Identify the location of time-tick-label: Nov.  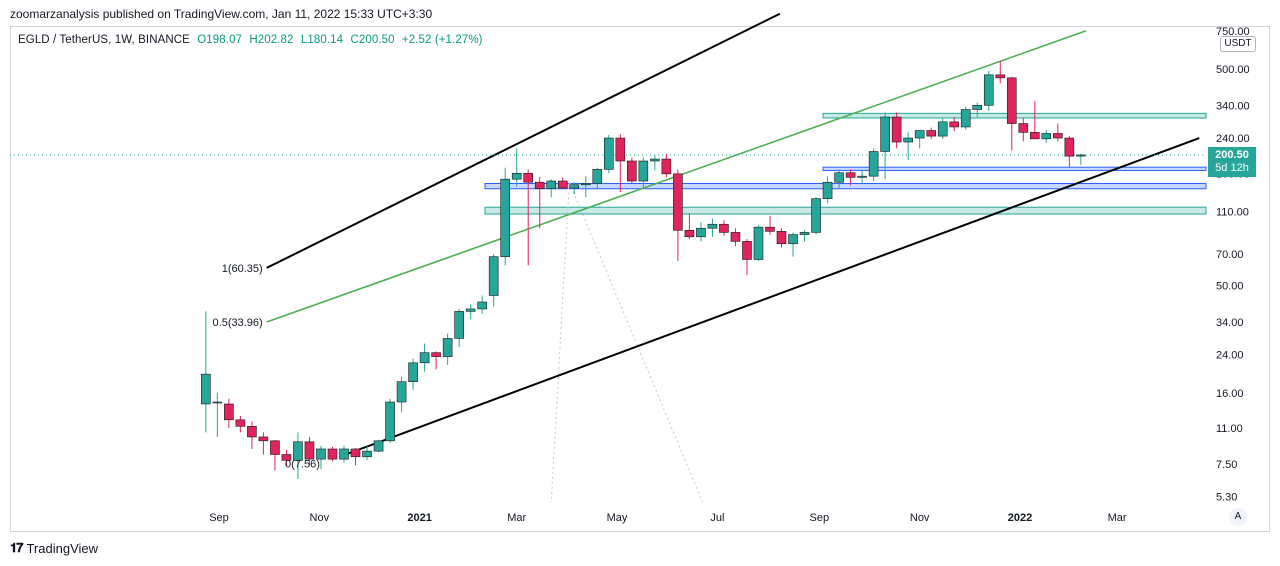
(320, 518).